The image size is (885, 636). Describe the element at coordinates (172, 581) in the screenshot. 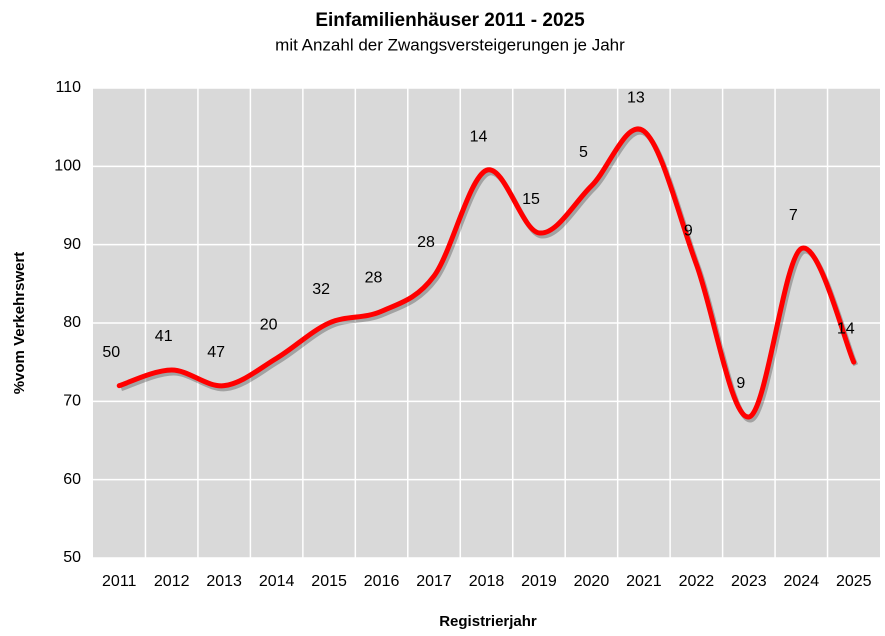

I see `x-tick-label: 2012` at that location.